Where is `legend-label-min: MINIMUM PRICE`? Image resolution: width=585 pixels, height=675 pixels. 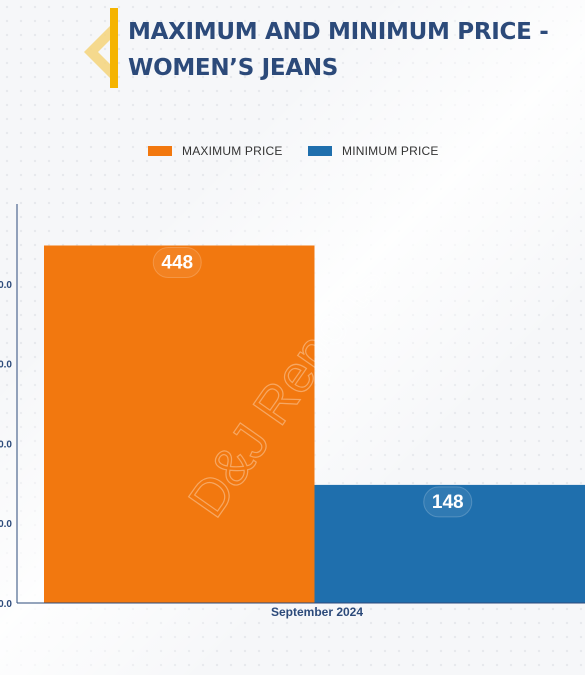
legend-label-min: MINIMUM PRICE is located at coordinates (390, 151).